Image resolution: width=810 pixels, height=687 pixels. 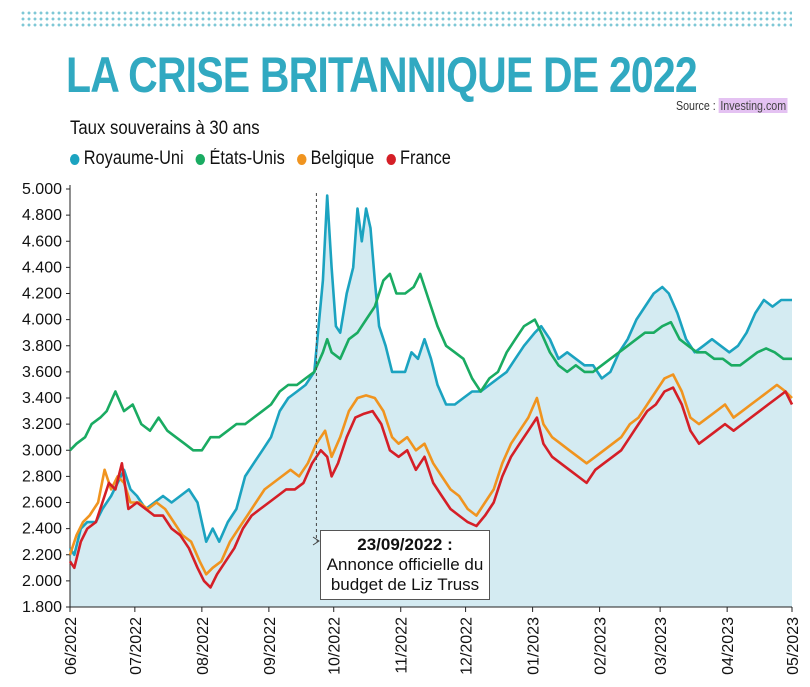 What do you see at coordinates (696, 105) in the screenshot?
I see `source-label: Source :` at bounding box center [696, 105].